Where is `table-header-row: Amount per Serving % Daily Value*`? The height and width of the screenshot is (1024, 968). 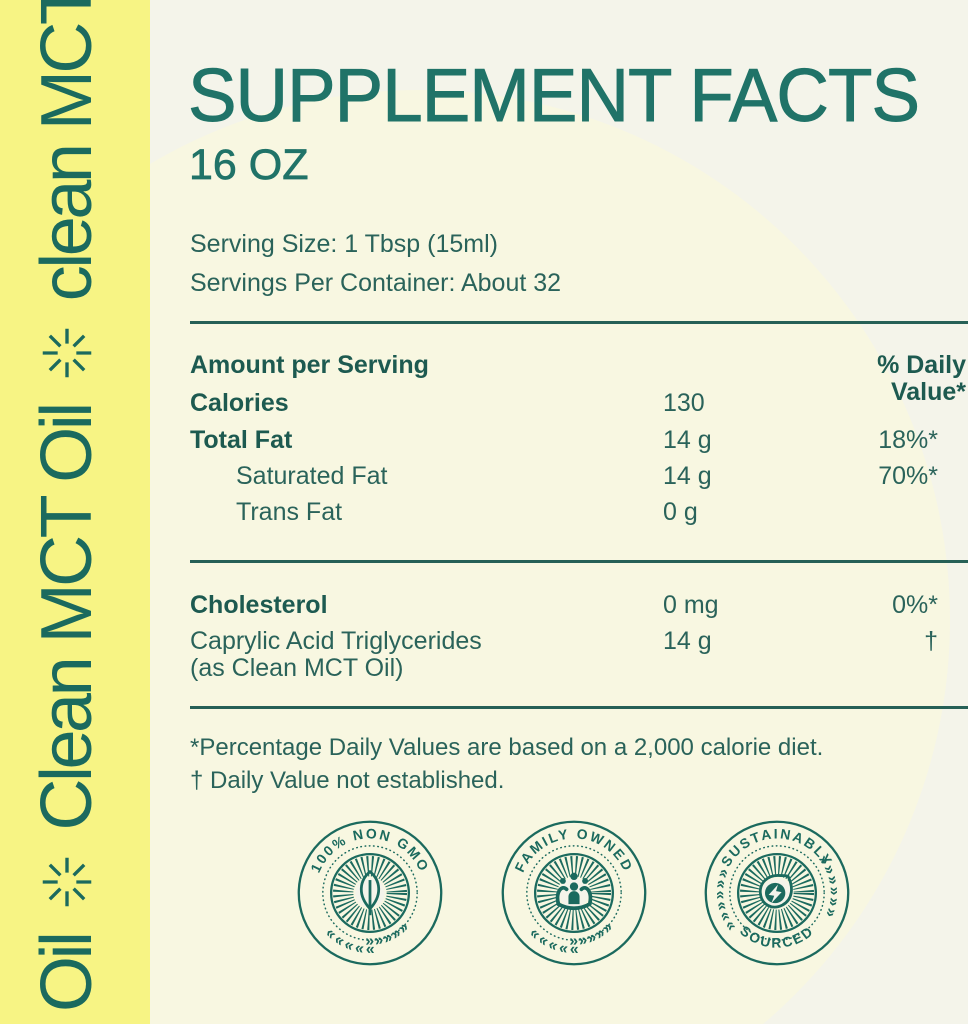 table-header-row: Amount per Serving % Daily Value* is located at coordinates (579, 379).